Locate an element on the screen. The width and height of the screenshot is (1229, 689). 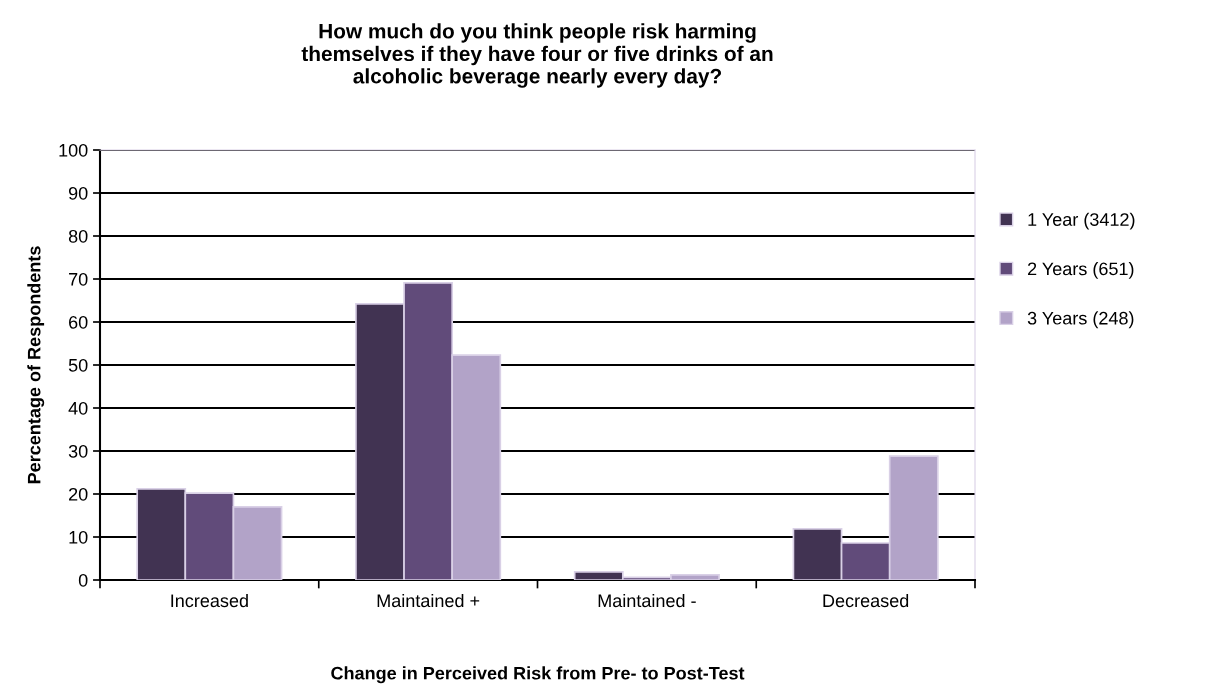
x-axis-title: Change in Perceived Risk from Pre- to Post-Test is located at coordinates (538, 675).